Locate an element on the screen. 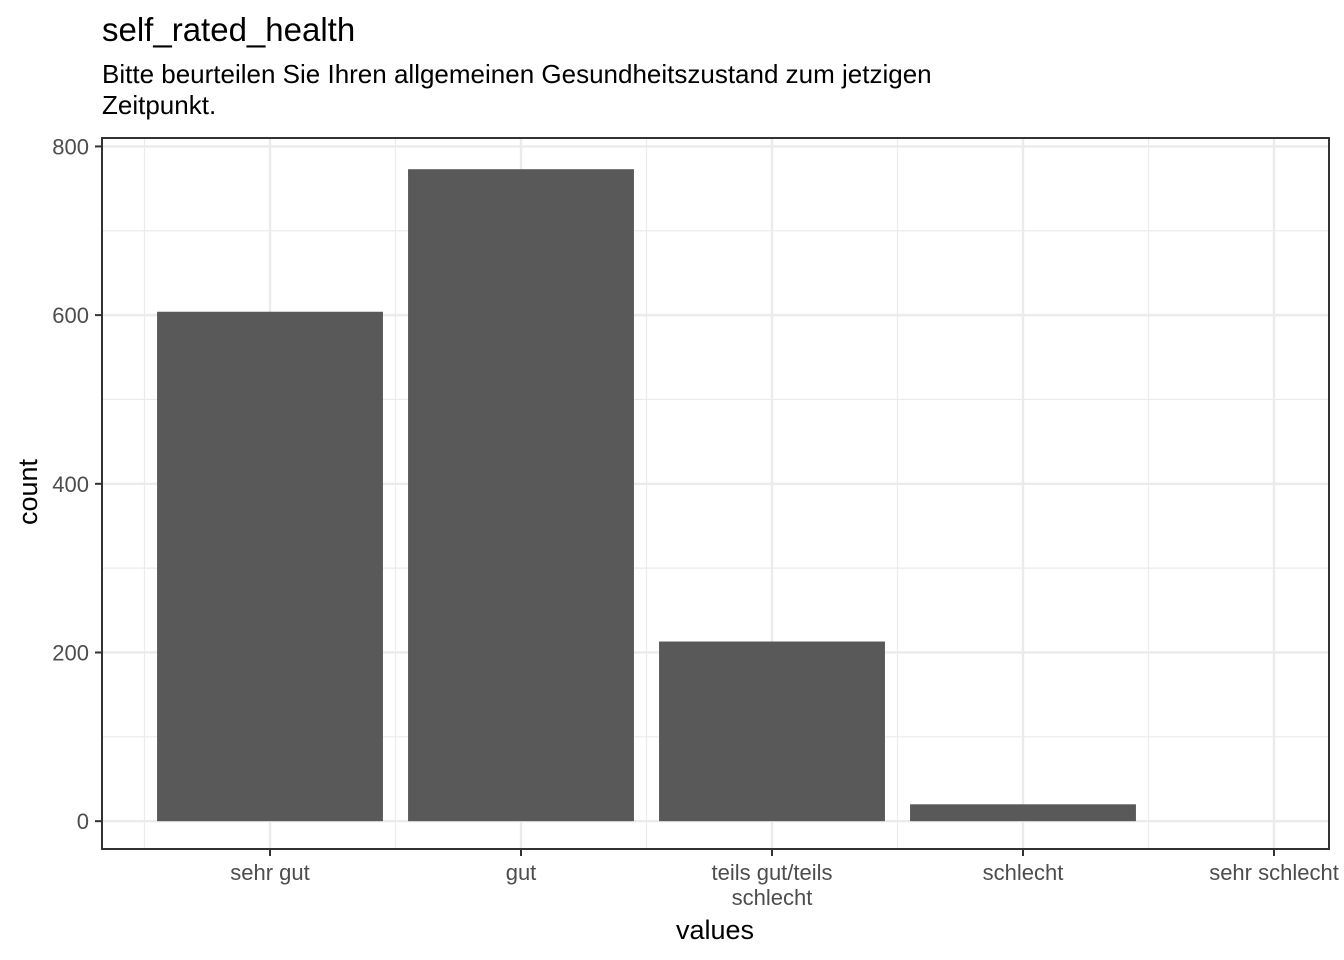  x-tick-label: teils gut/teils schlecht is located at coordinates (771, 885).